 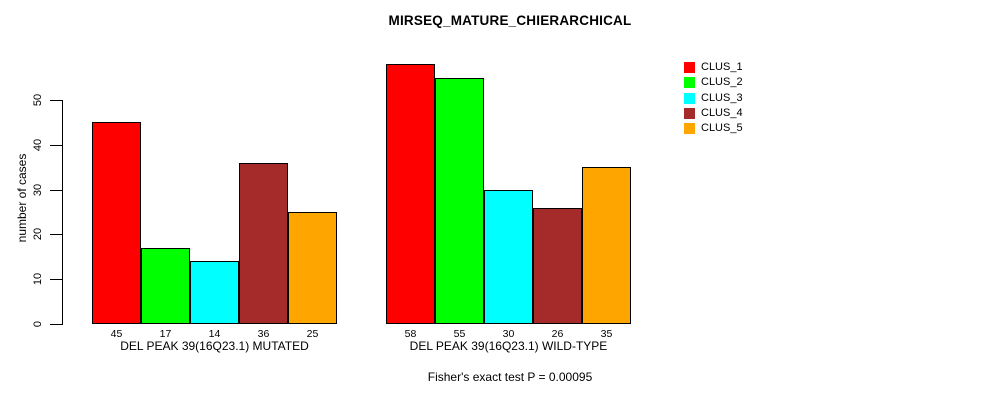 What do you see at coordinates (165, 334) in the screenshot?
I see `bar-value-label: 17` at bounding box center [165, 334].